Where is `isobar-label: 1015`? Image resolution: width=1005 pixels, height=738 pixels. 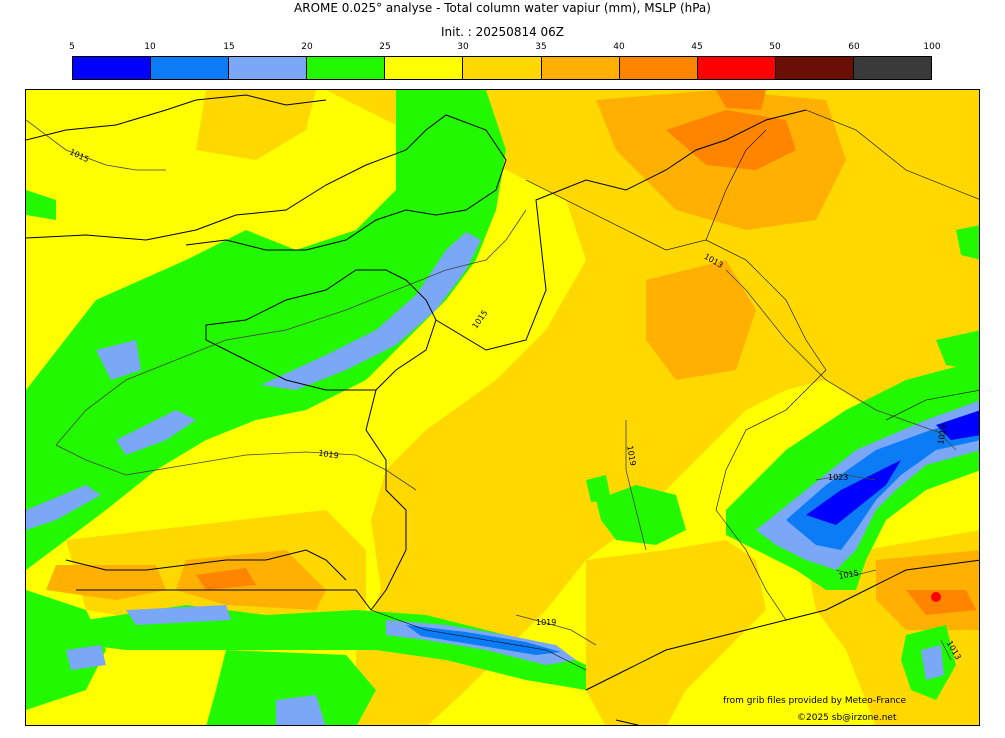
isobar-label: 1015 is located at coordinates (849, 574).